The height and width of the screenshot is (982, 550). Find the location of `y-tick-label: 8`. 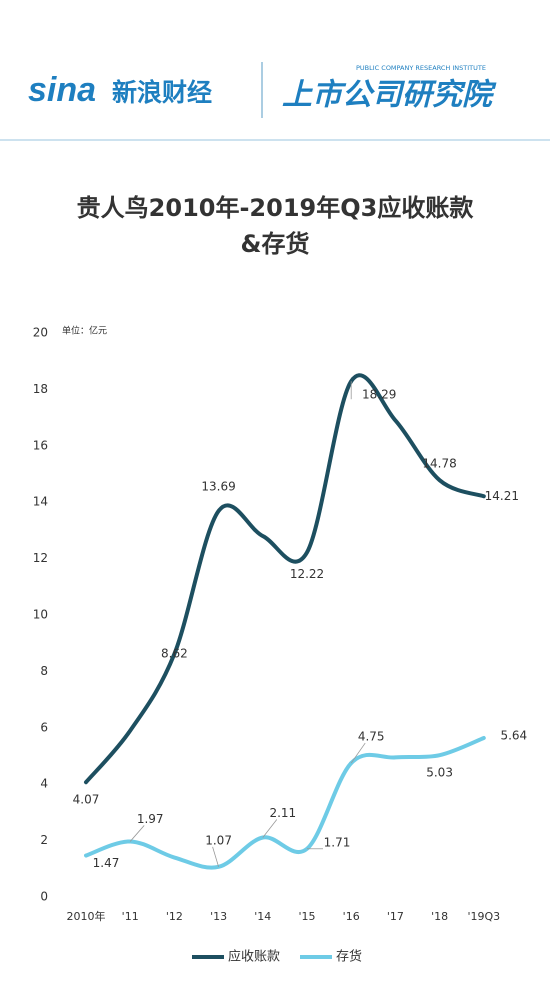

y-tick-label: 8 is located at coordinates (44, 671).